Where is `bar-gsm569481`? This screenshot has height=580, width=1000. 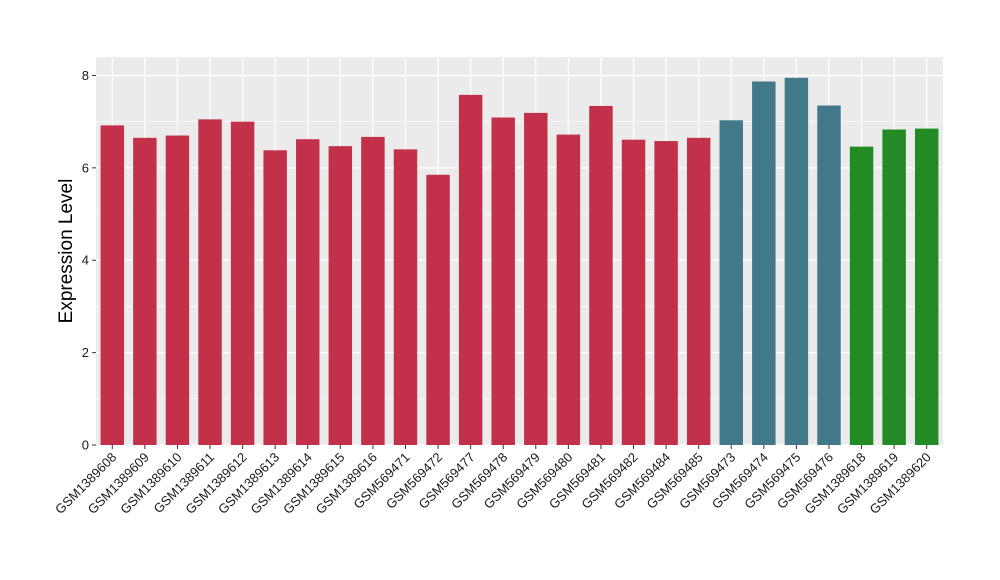
bar-gsm569481 is located at coordinates (601, 275).